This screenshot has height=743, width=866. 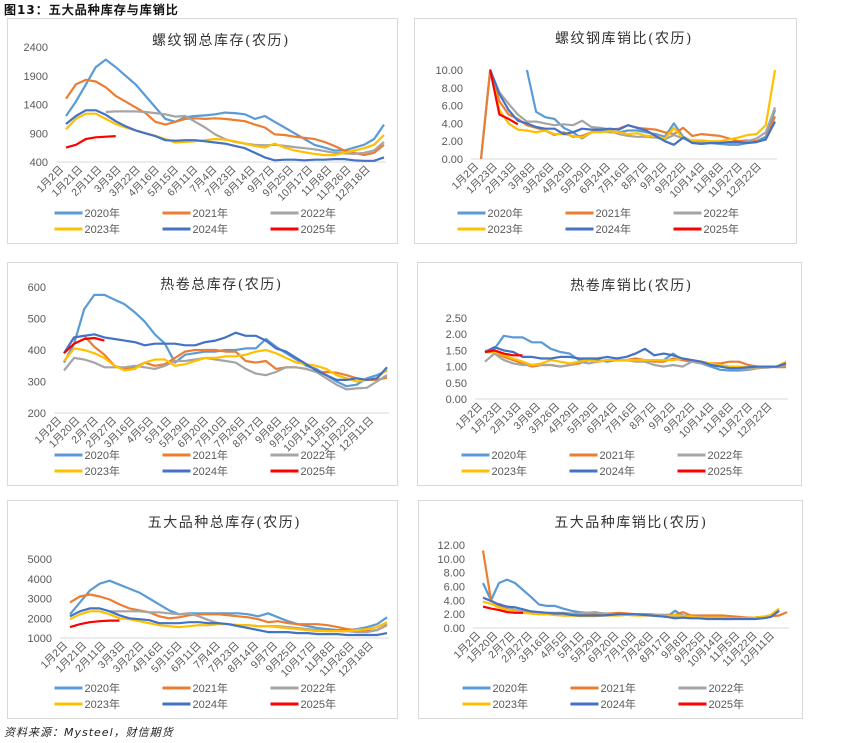 What do you see at coordinates (40, 619) in the screenshot?
I see `y-tick-label: 2000` at bounding box center [40, 619].